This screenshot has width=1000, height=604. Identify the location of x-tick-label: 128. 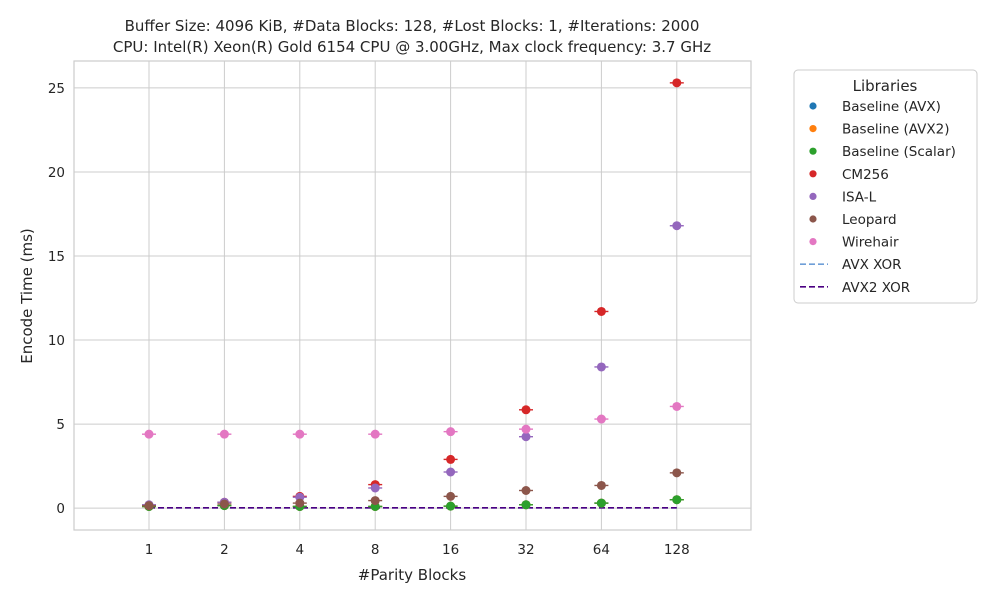
(677, 550).